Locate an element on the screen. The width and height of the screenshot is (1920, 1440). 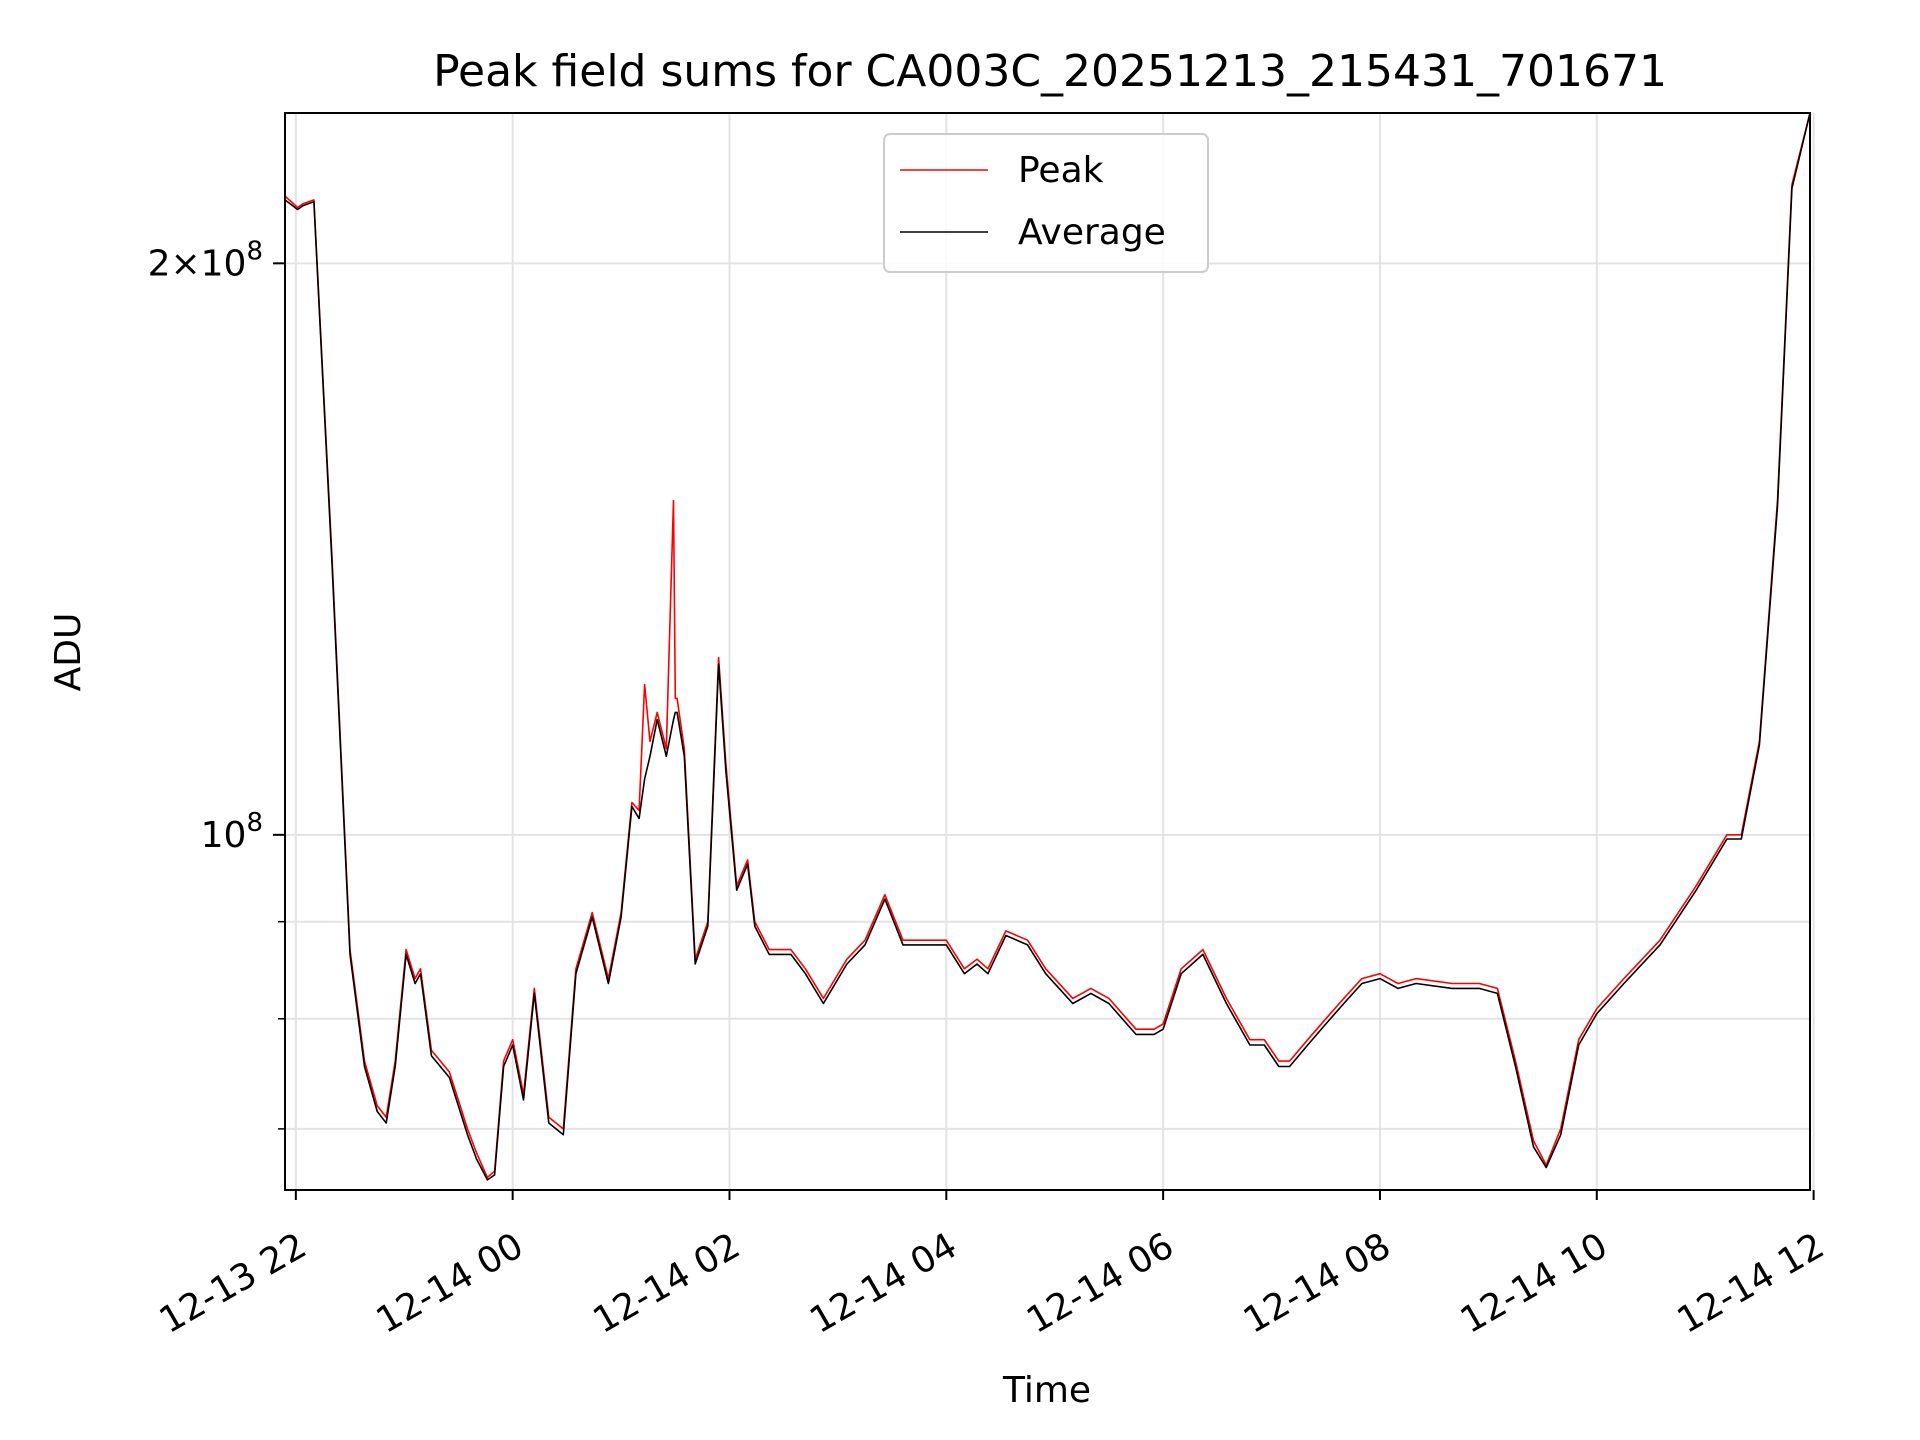
y-tick-label: 2×108 is located at coordinates (205, 260).